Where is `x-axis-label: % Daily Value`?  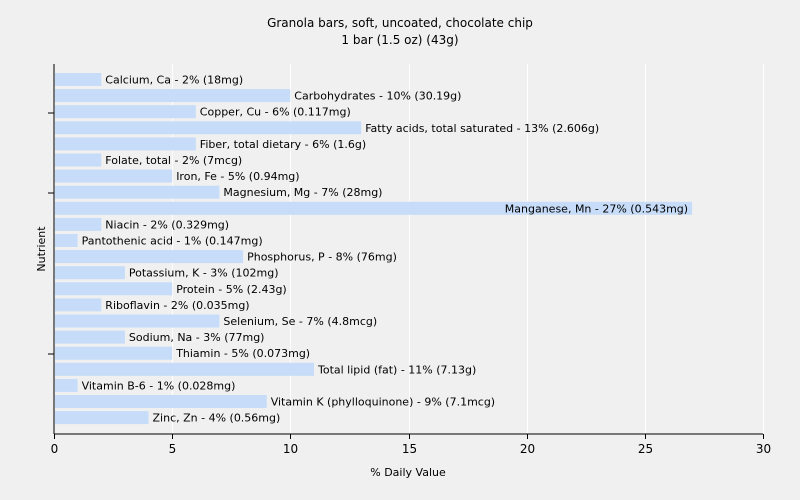
x-axis-label: % Daily Value is located at coordinates (408, 472).